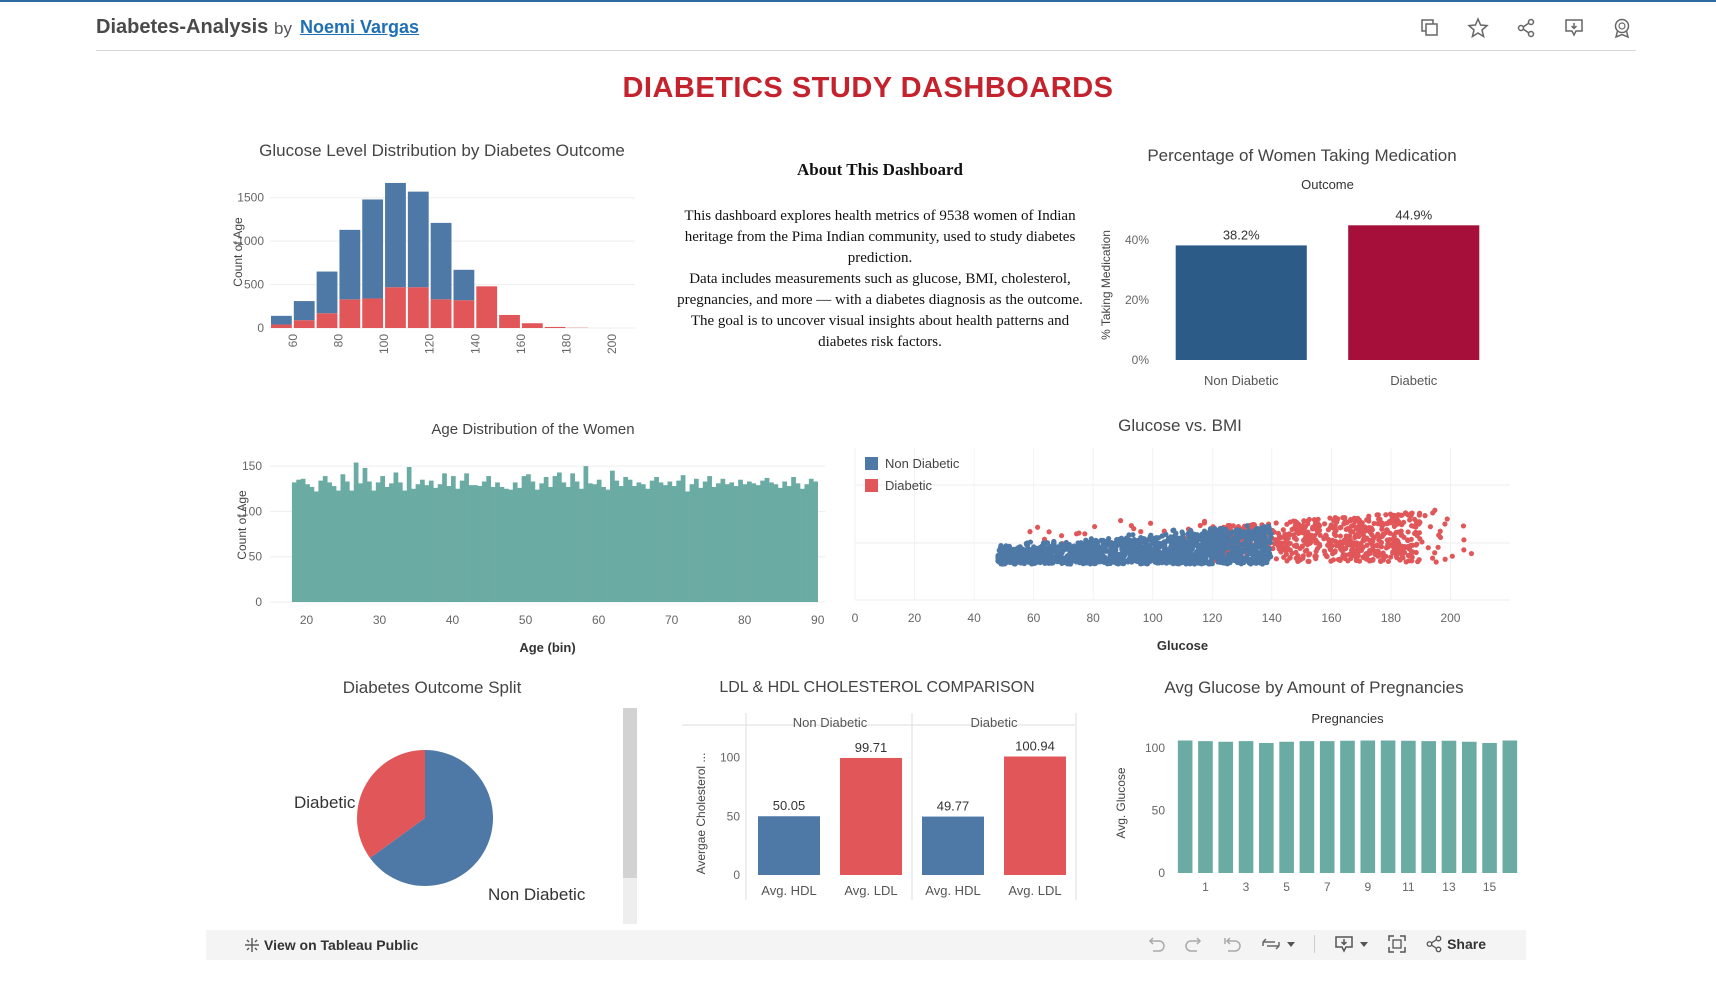  What do you see at coordinates (250, 198) in the screenshot?
I see `y-tick-label: 1500` at bounding box center [250, 198].